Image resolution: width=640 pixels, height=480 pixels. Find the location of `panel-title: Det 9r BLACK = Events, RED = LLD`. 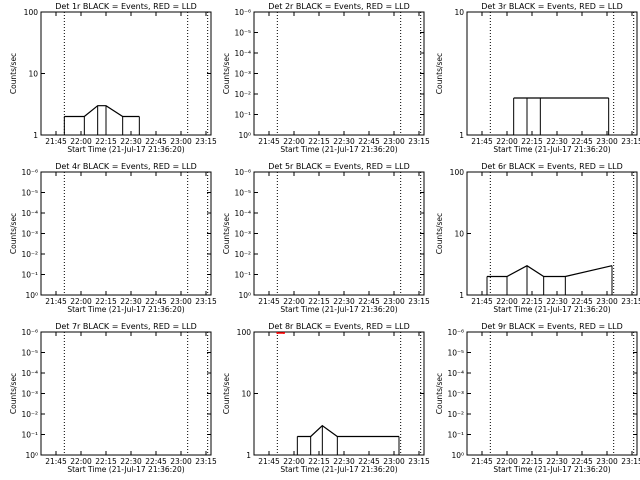

panel-title: Det 9r BLACK = Events, RED = LLD is located at coordinates (552, 326).